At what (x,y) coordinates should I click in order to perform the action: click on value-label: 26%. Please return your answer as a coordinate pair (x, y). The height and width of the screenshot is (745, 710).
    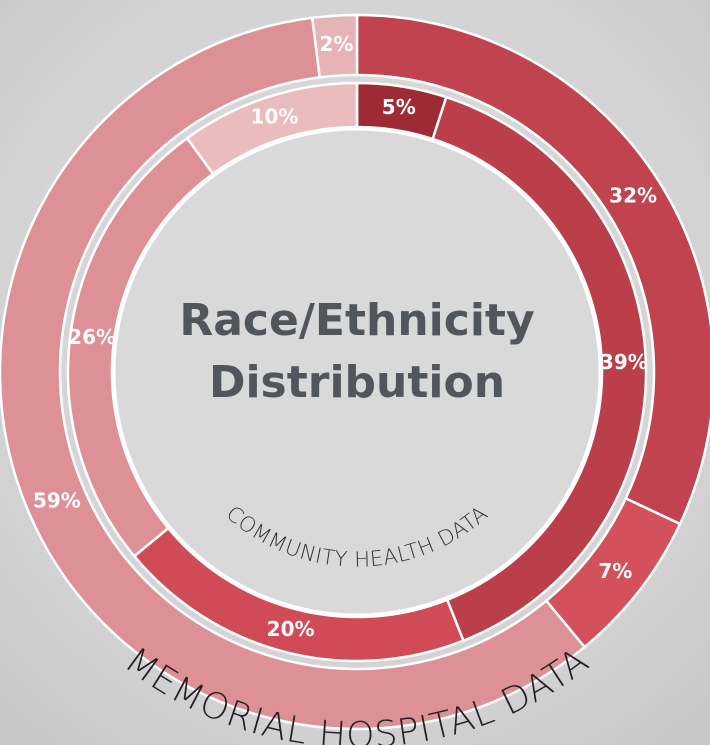
    Looking at the image, I should click on (92, 337).